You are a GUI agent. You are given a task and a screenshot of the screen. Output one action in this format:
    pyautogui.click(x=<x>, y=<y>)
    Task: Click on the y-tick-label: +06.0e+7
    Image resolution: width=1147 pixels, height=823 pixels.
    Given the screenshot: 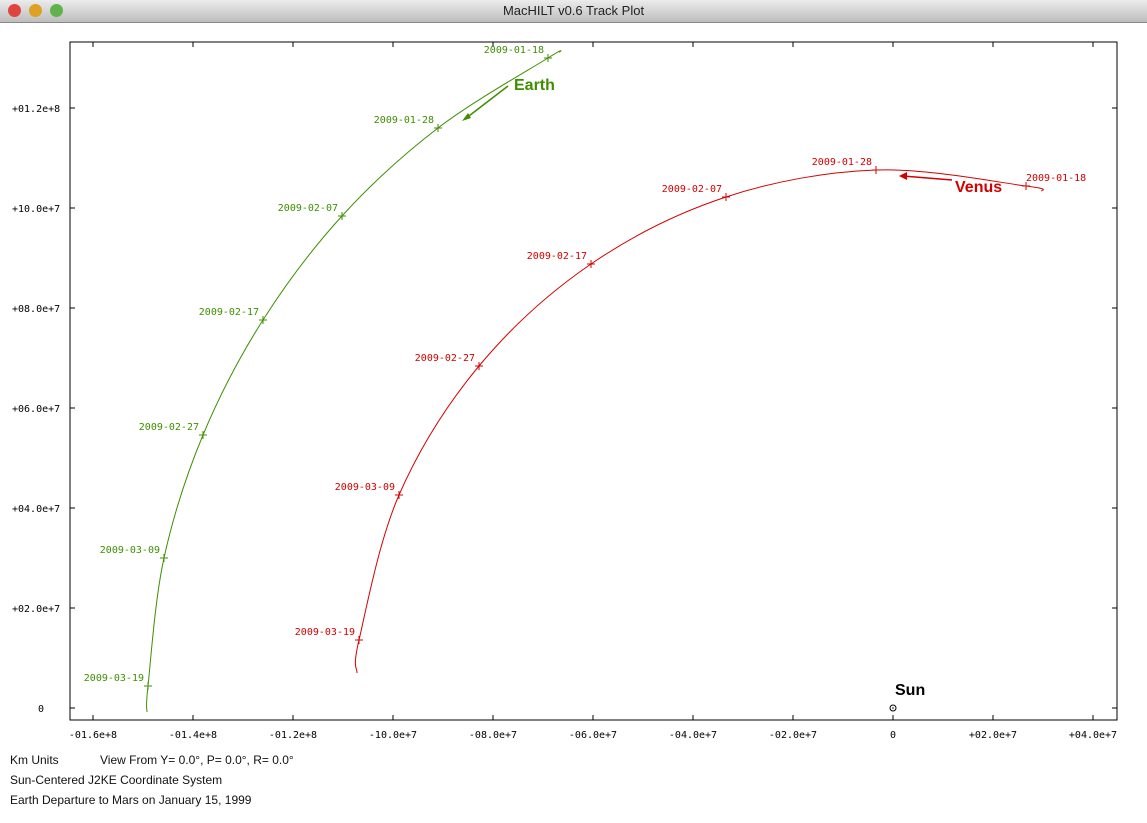 What is the action you would take?
    pyautogui.click(x=36, y=409)
    